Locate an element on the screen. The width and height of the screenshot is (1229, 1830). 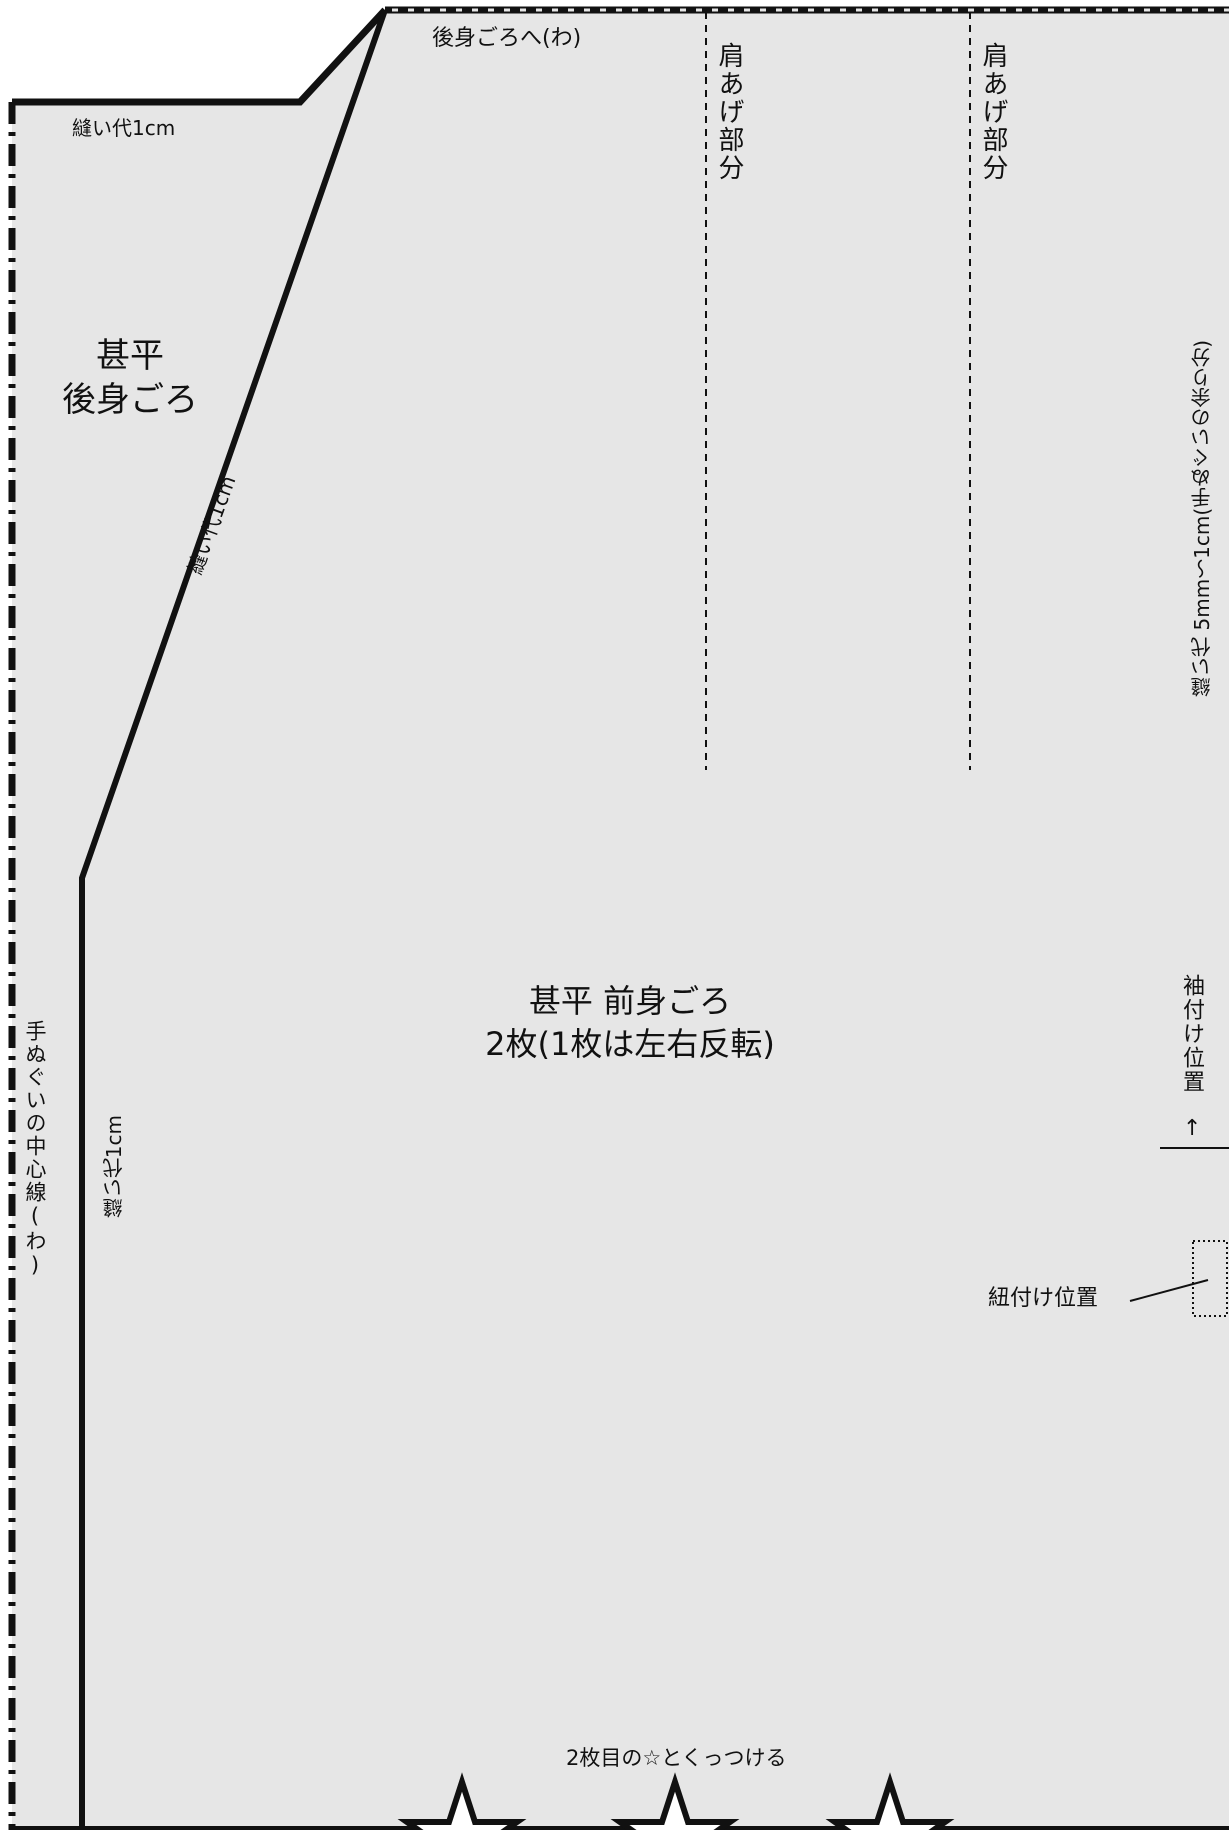
seam-allowance-left-inner-label: 縫い代1cm is located at coordinates (114, 1167).